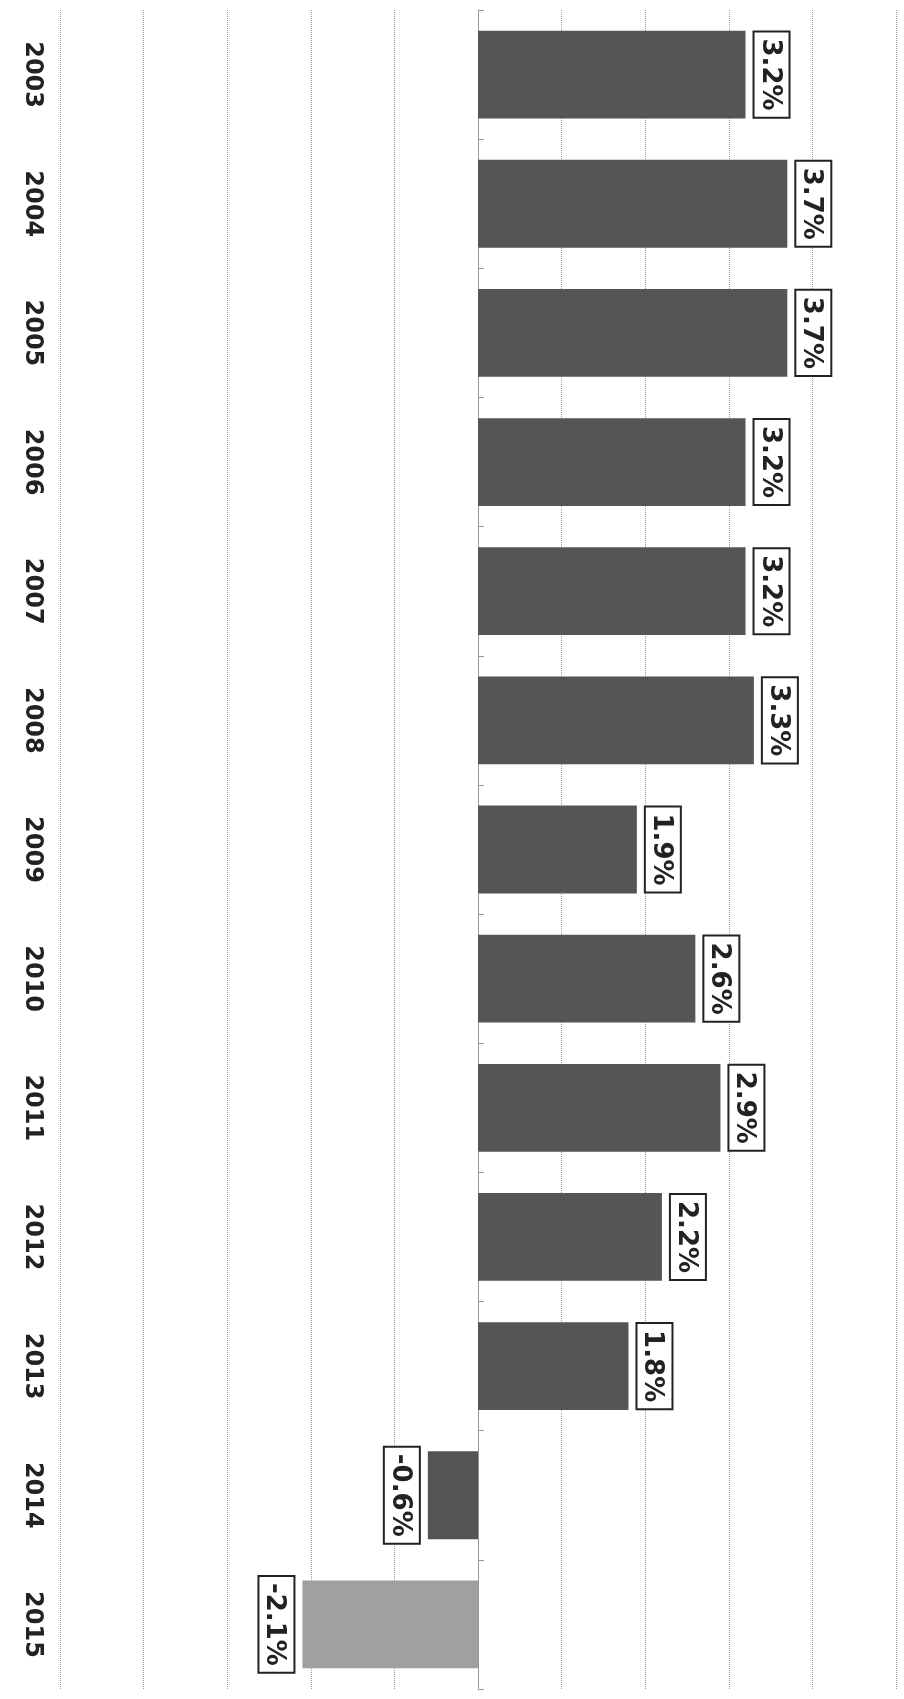 The width and height of the screenshot is (904, 1699). What do you see at coordinates (746, 1107) in the screenshot?
I see `data-label: 2.9%` at bounding box center [746, 1107].